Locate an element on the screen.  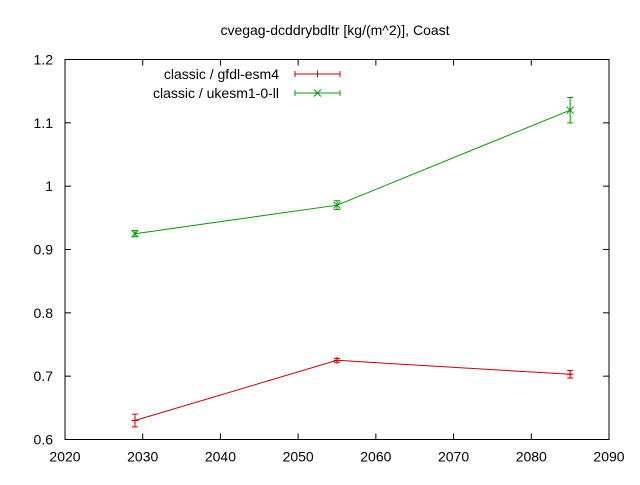
y-tick-label: 1.2 is located at coordinates (44, 60).